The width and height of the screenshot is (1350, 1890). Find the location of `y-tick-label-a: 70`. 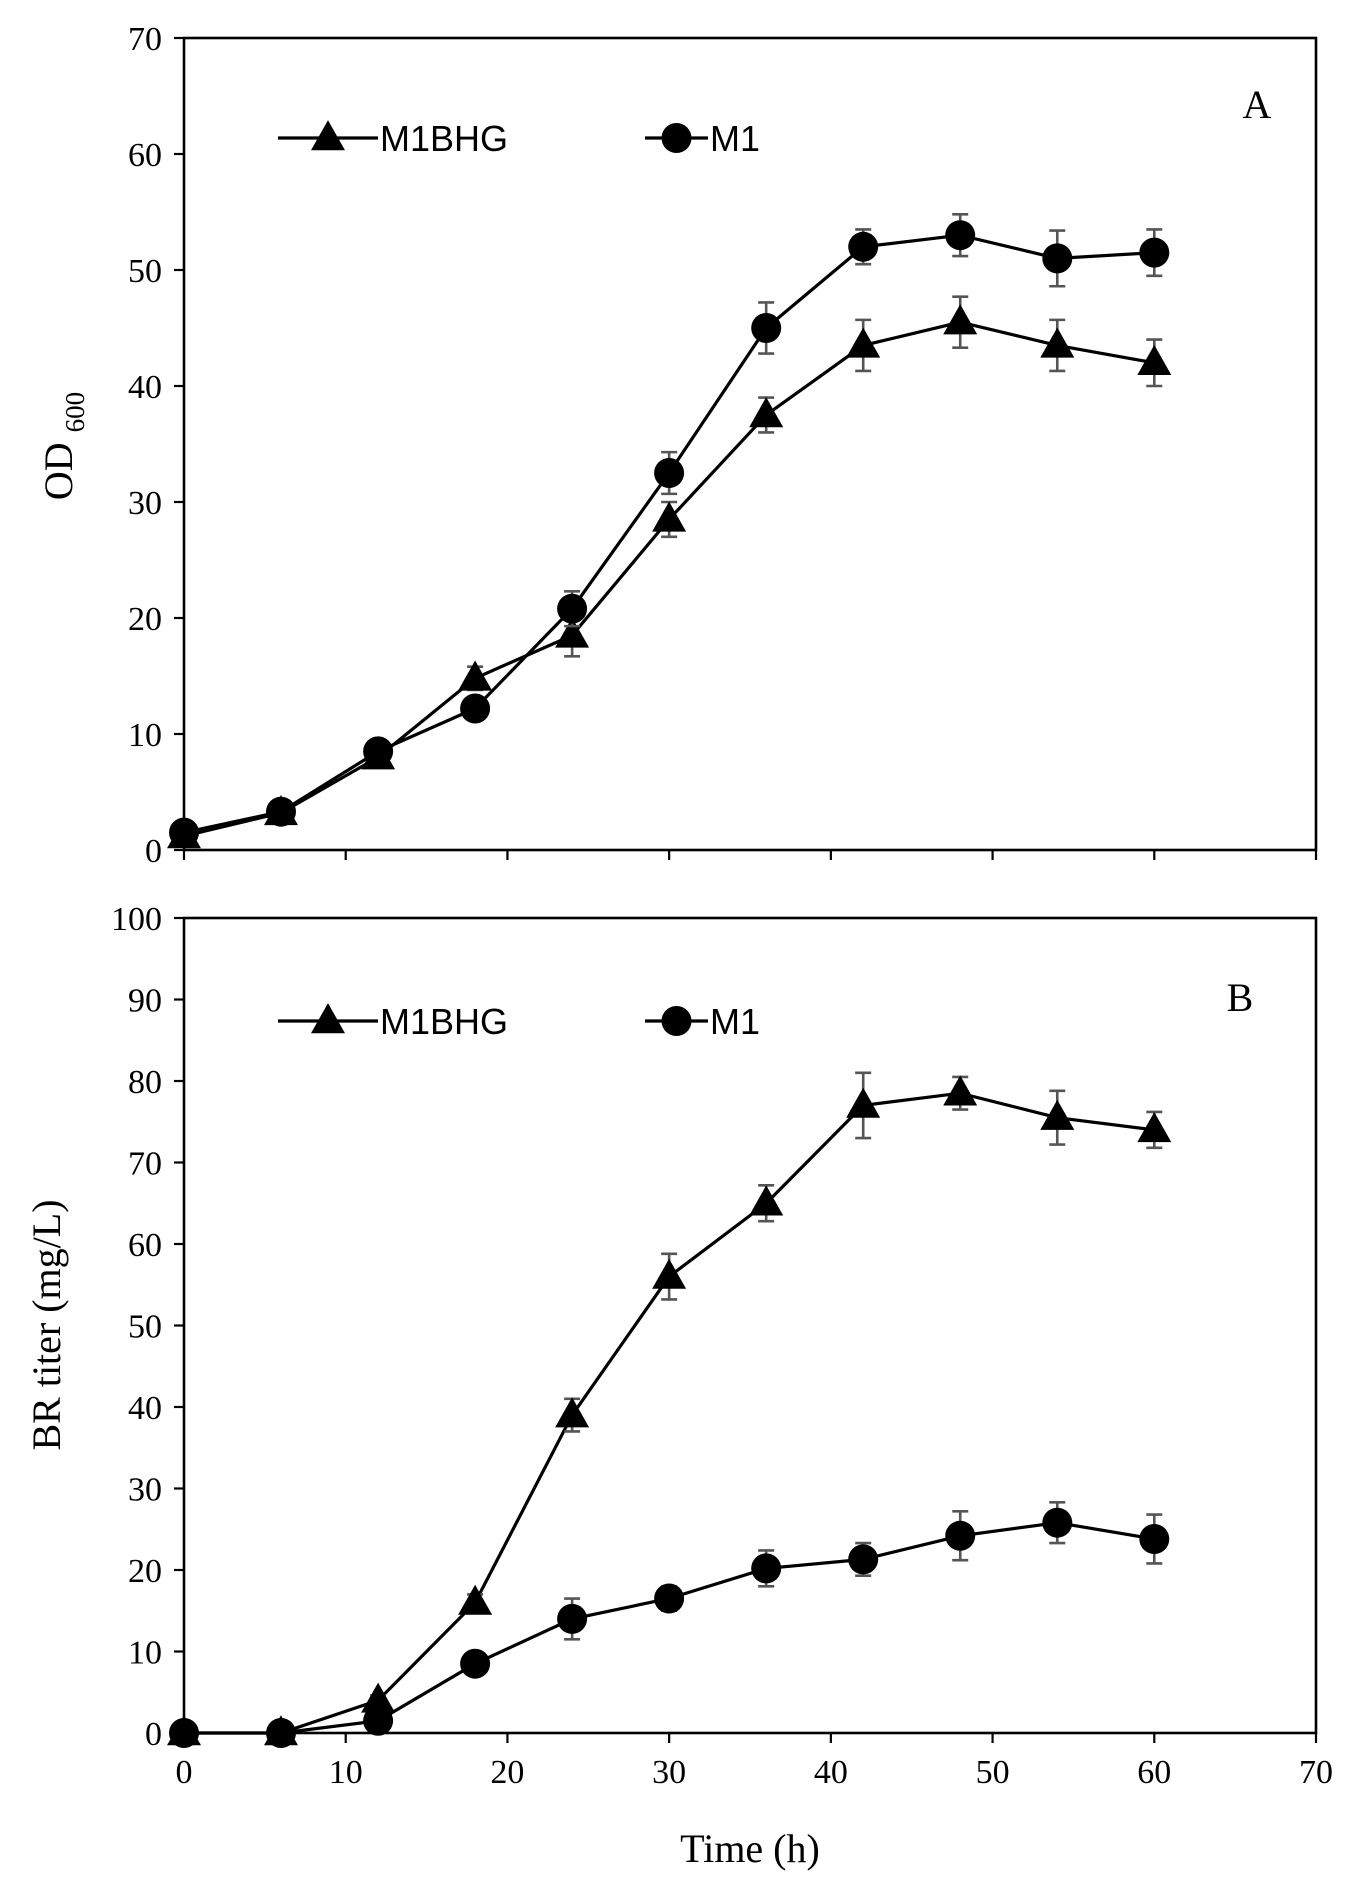

y-tick-label-a: 70 is located at coordinates (145, 39).